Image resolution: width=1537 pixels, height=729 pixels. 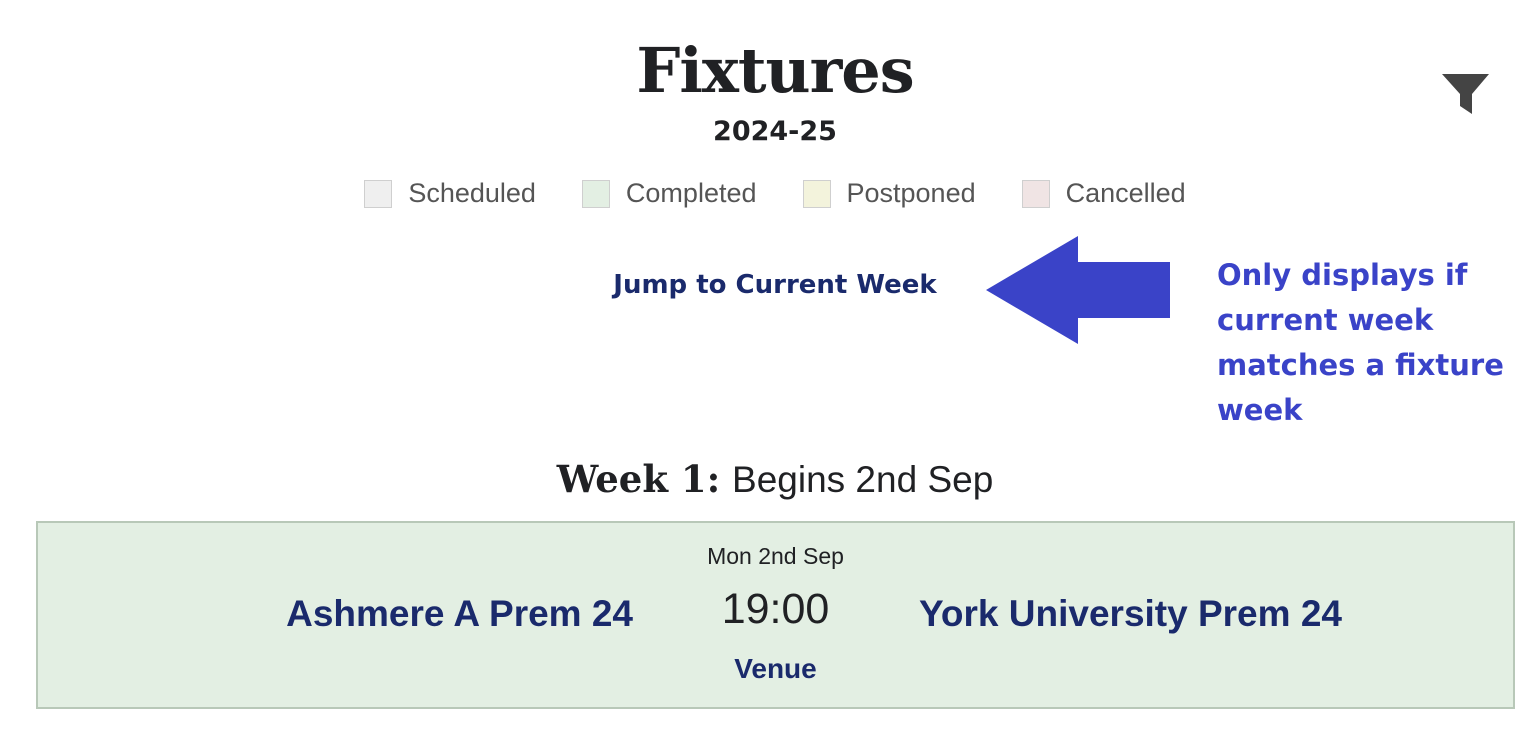 I want to click on legend-item-cancelled: Cancelled, so click(x=1103, y=193).